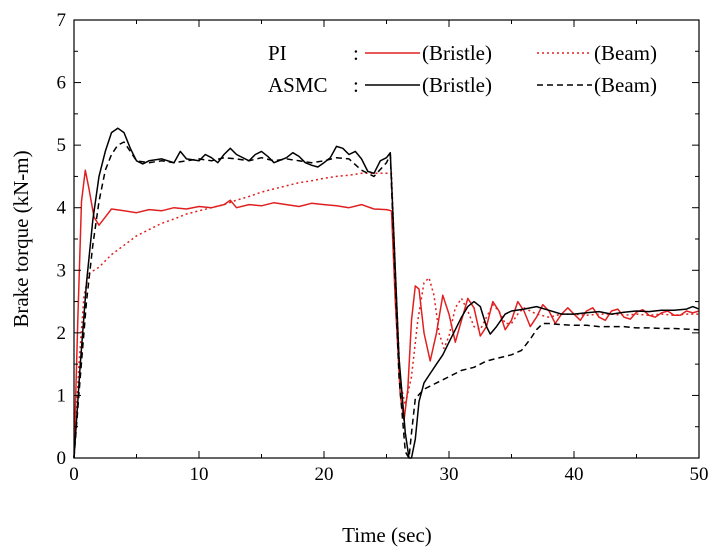  What do you see at coordinates (62, 458) in the screenshot?
I see `y-tick-label: 0` at bounding box center [62, 458].